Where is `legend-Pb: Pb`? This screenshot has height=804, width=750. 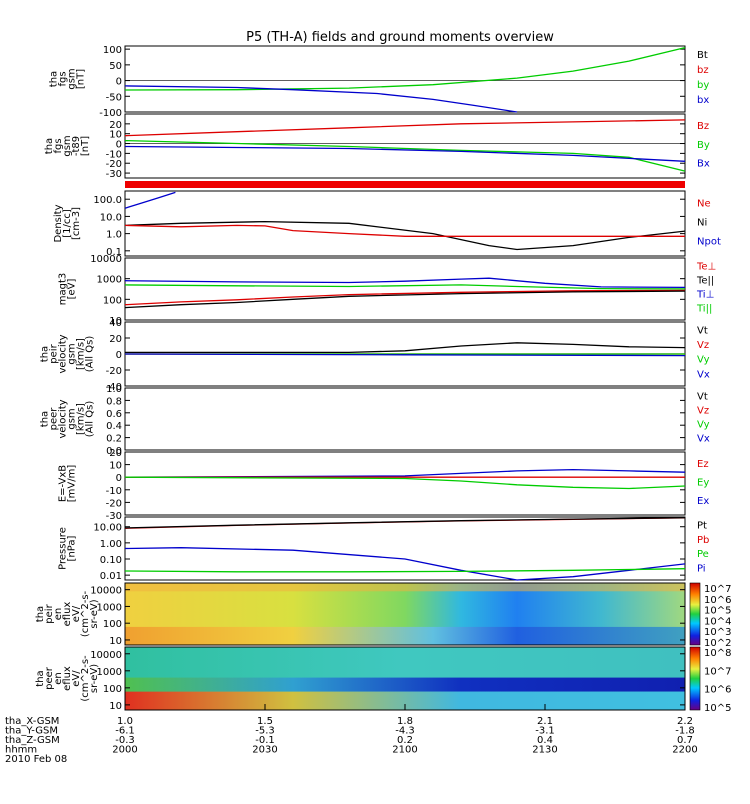 legend-Pb: Pb is located at coordinates (703, 540).